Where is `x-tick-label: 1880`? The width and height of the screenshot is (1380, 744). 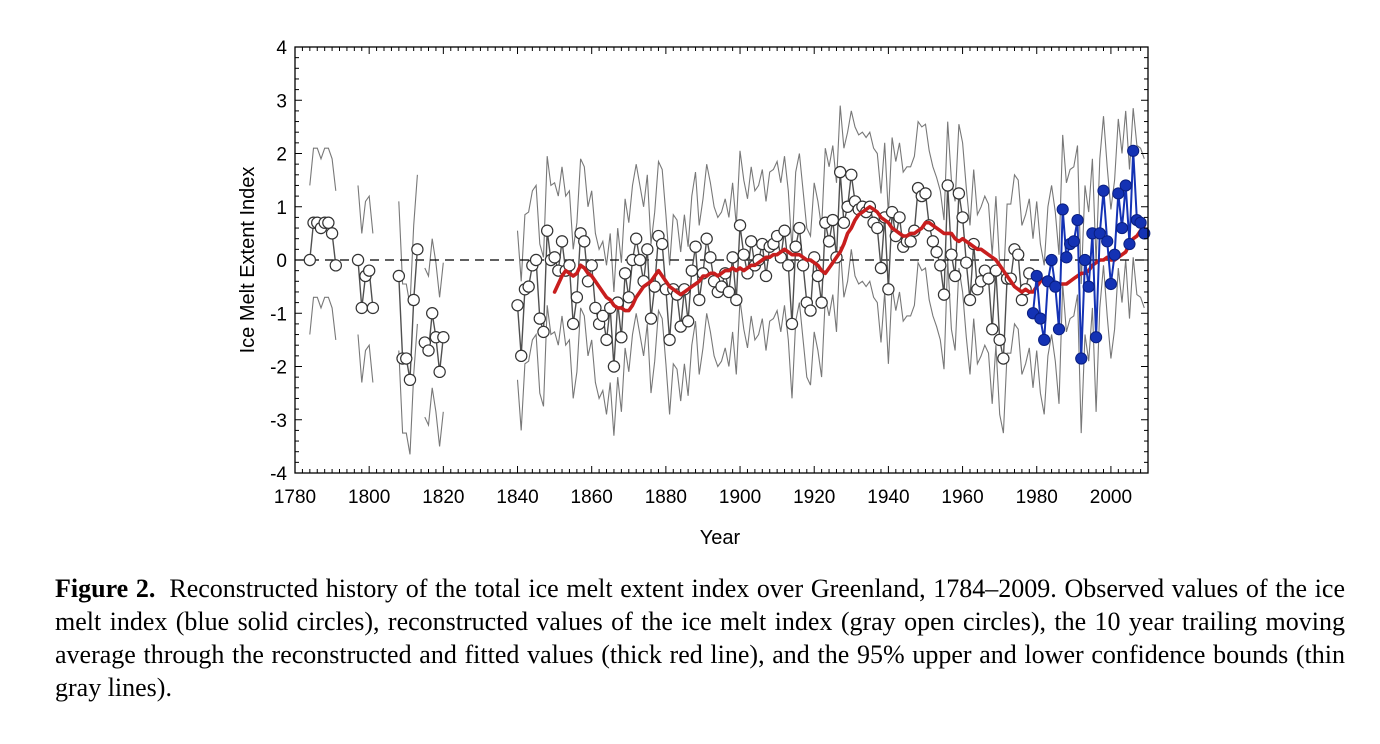
x-tick-label: 1880 is located at coordinates (666, 497).